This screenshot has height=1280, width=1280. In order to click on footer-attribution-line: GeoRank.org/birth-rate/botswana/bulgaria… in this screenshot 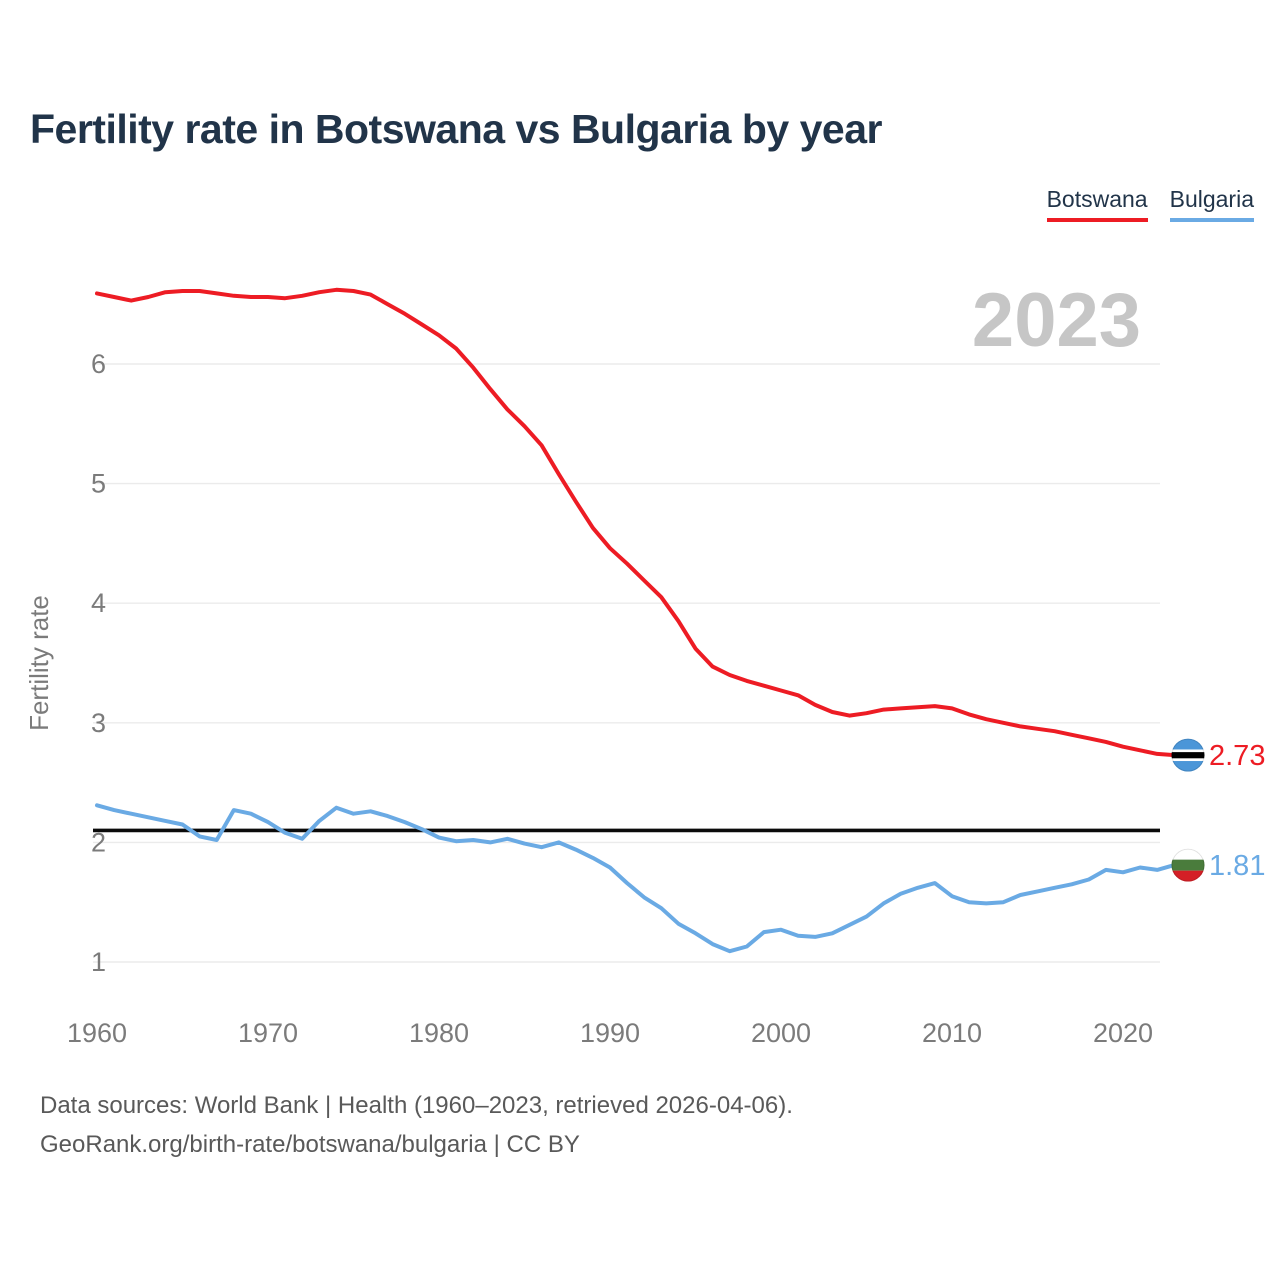, I will do `click(310, 1144)`.